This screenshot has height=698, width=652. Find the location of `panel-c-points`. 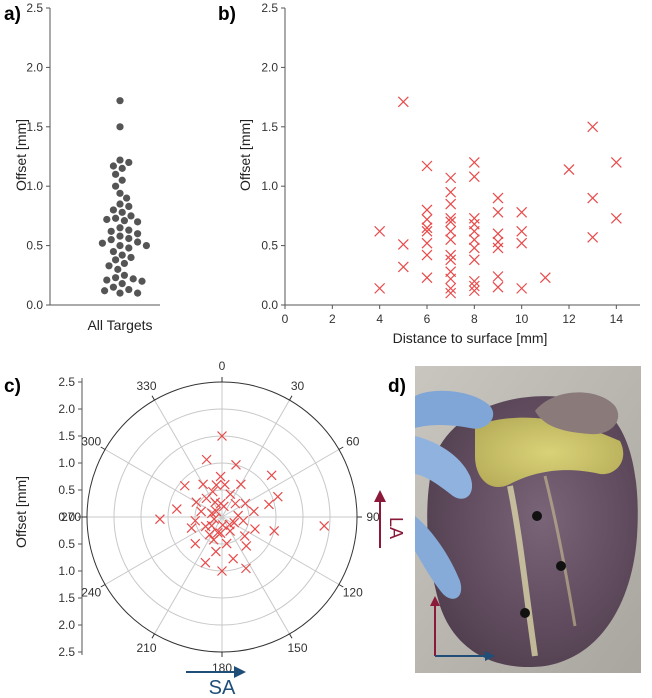

panel-c-points is located at coordinates (242, 503).